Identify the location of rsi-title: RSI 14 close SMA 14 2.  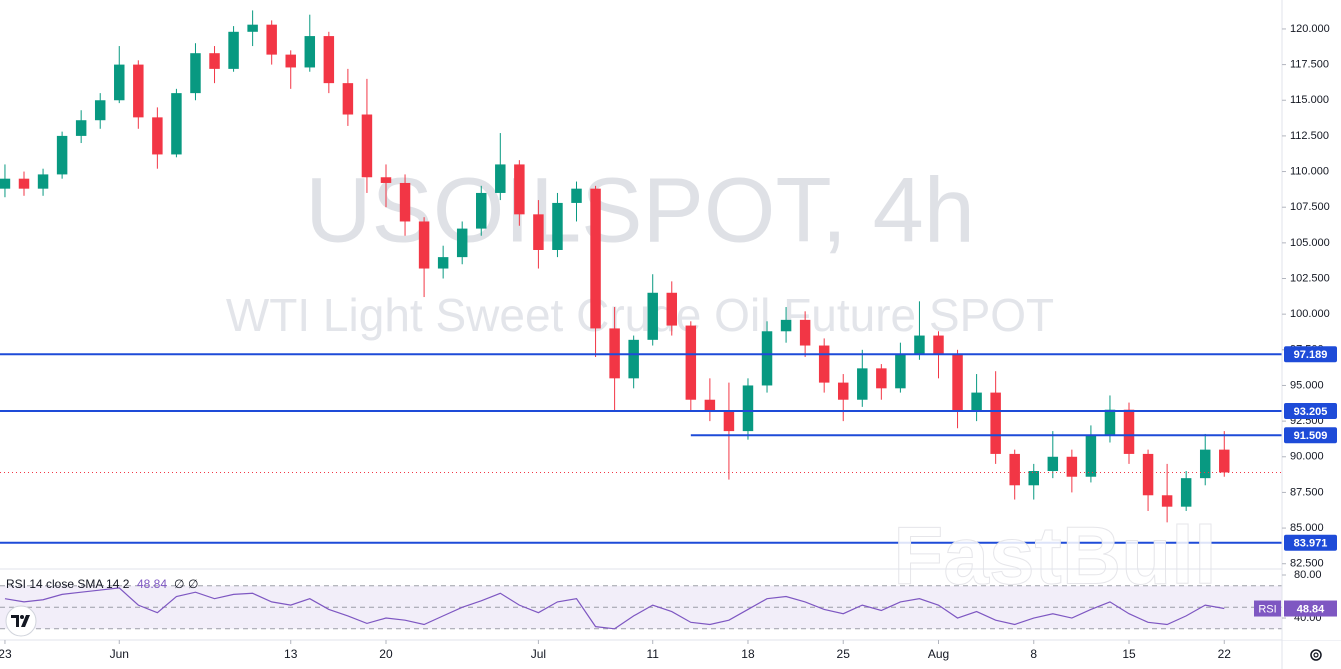
(68, 584).